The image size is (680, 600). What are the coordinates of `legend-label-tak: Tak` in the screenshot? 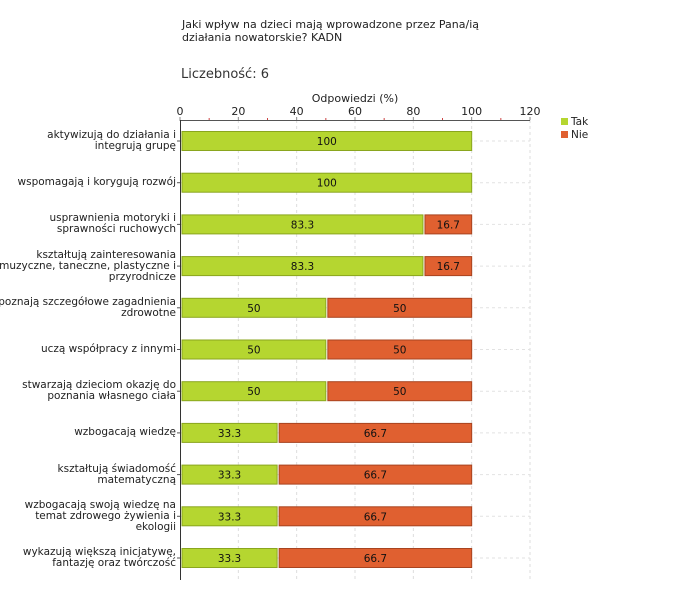 It's located at (579, 122).